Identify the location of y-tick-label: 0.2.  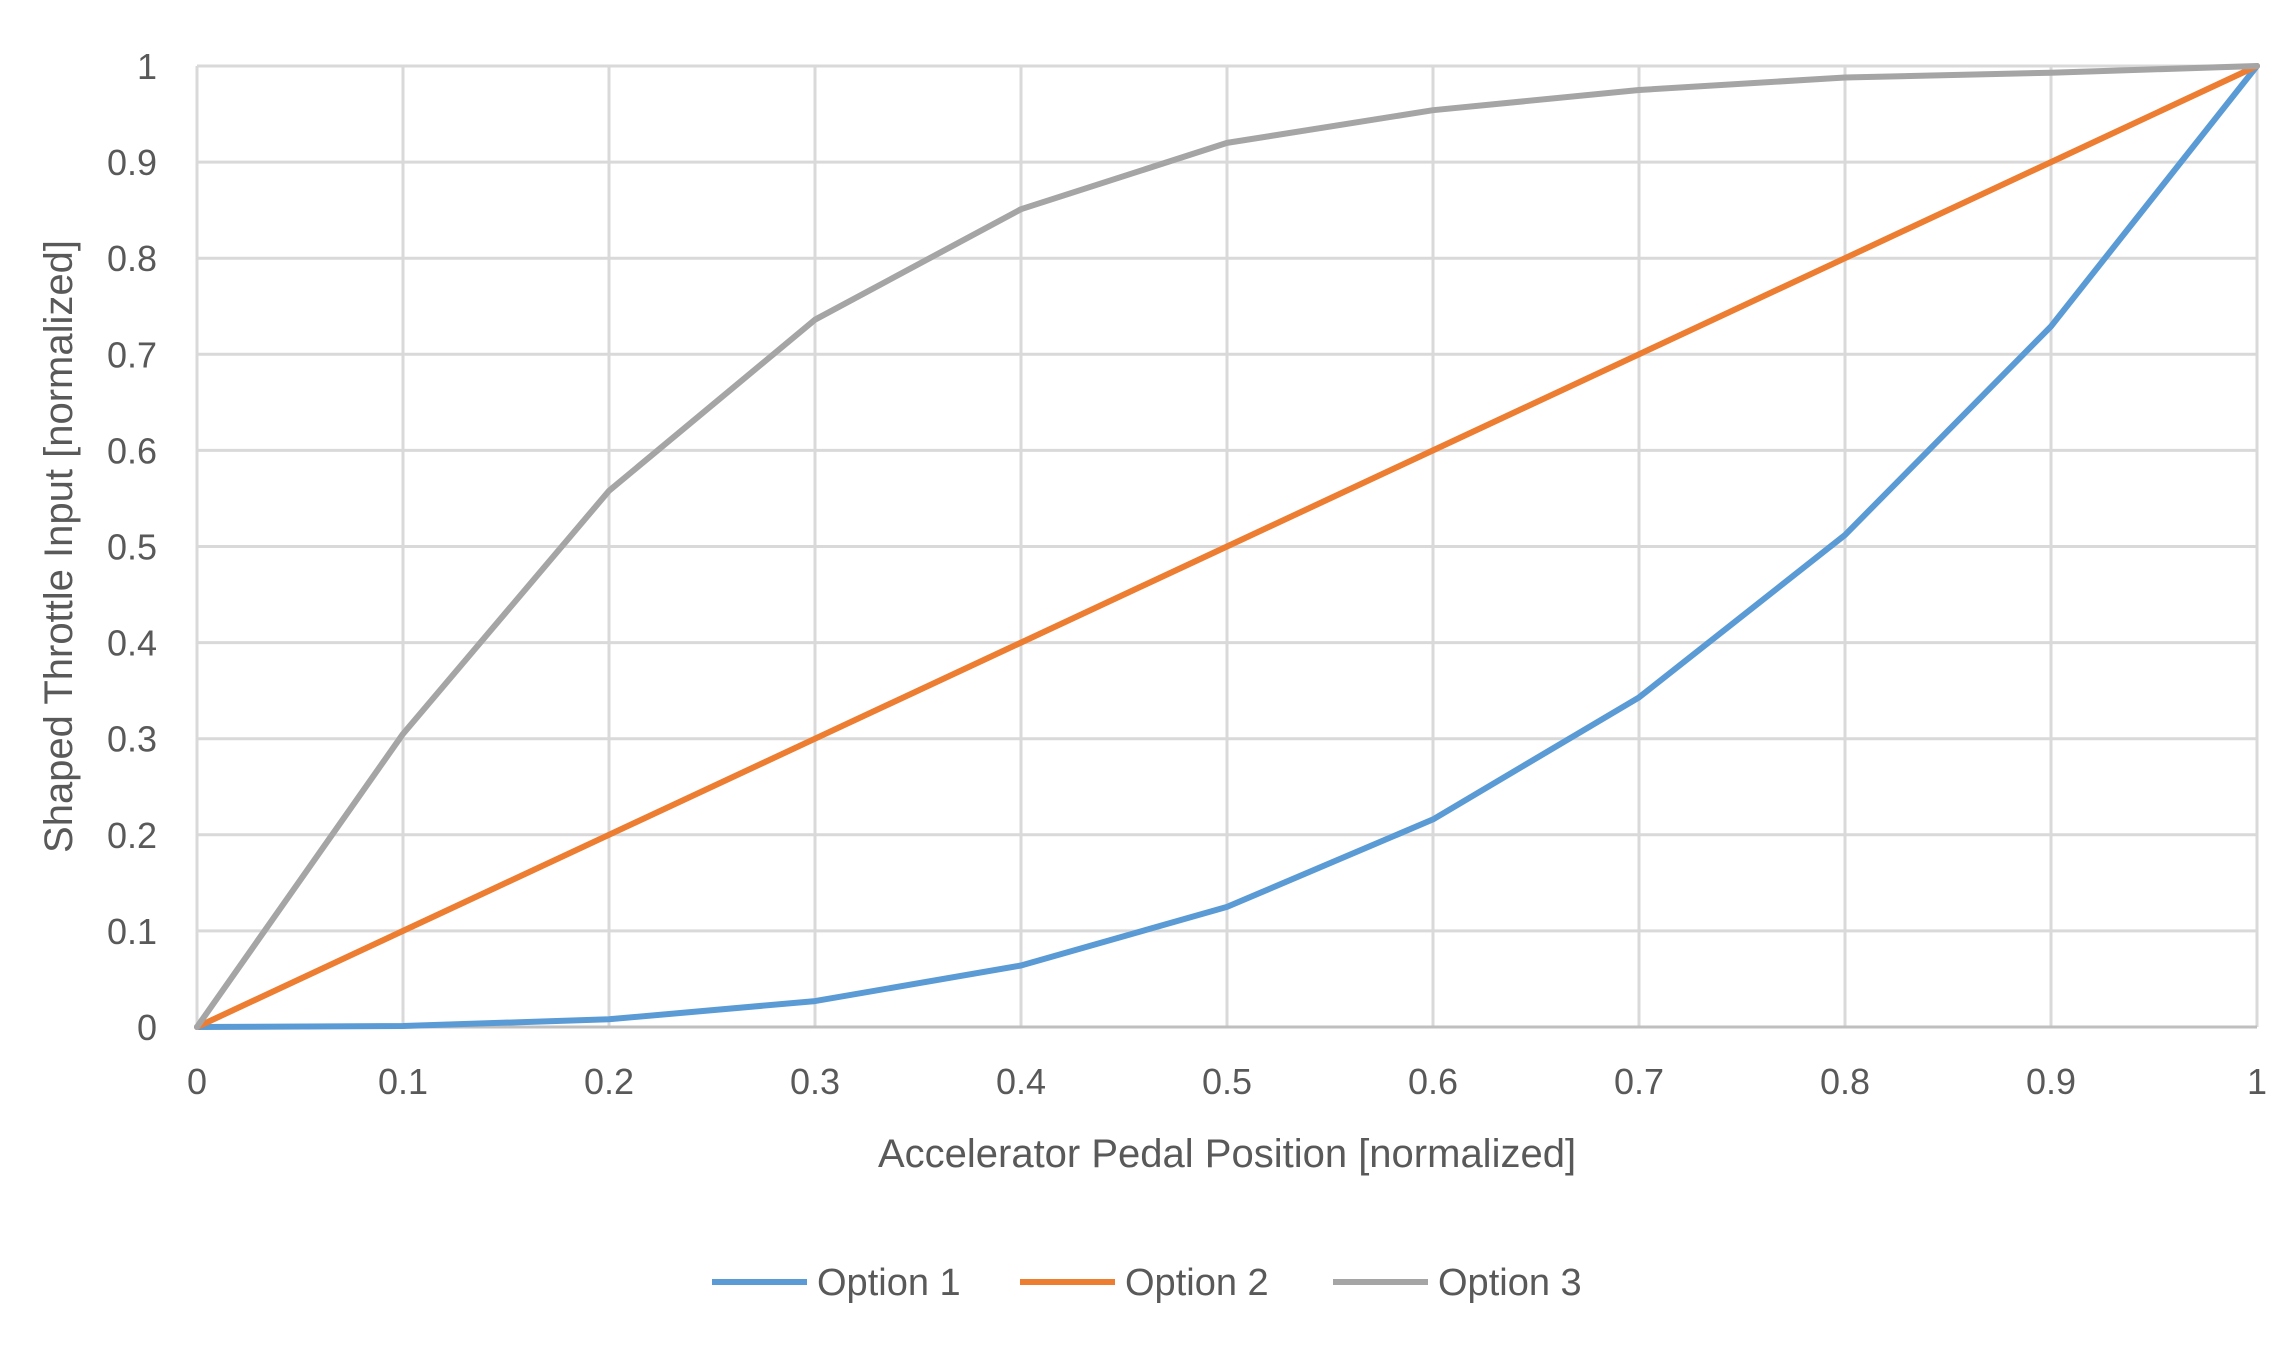
(132, 835).